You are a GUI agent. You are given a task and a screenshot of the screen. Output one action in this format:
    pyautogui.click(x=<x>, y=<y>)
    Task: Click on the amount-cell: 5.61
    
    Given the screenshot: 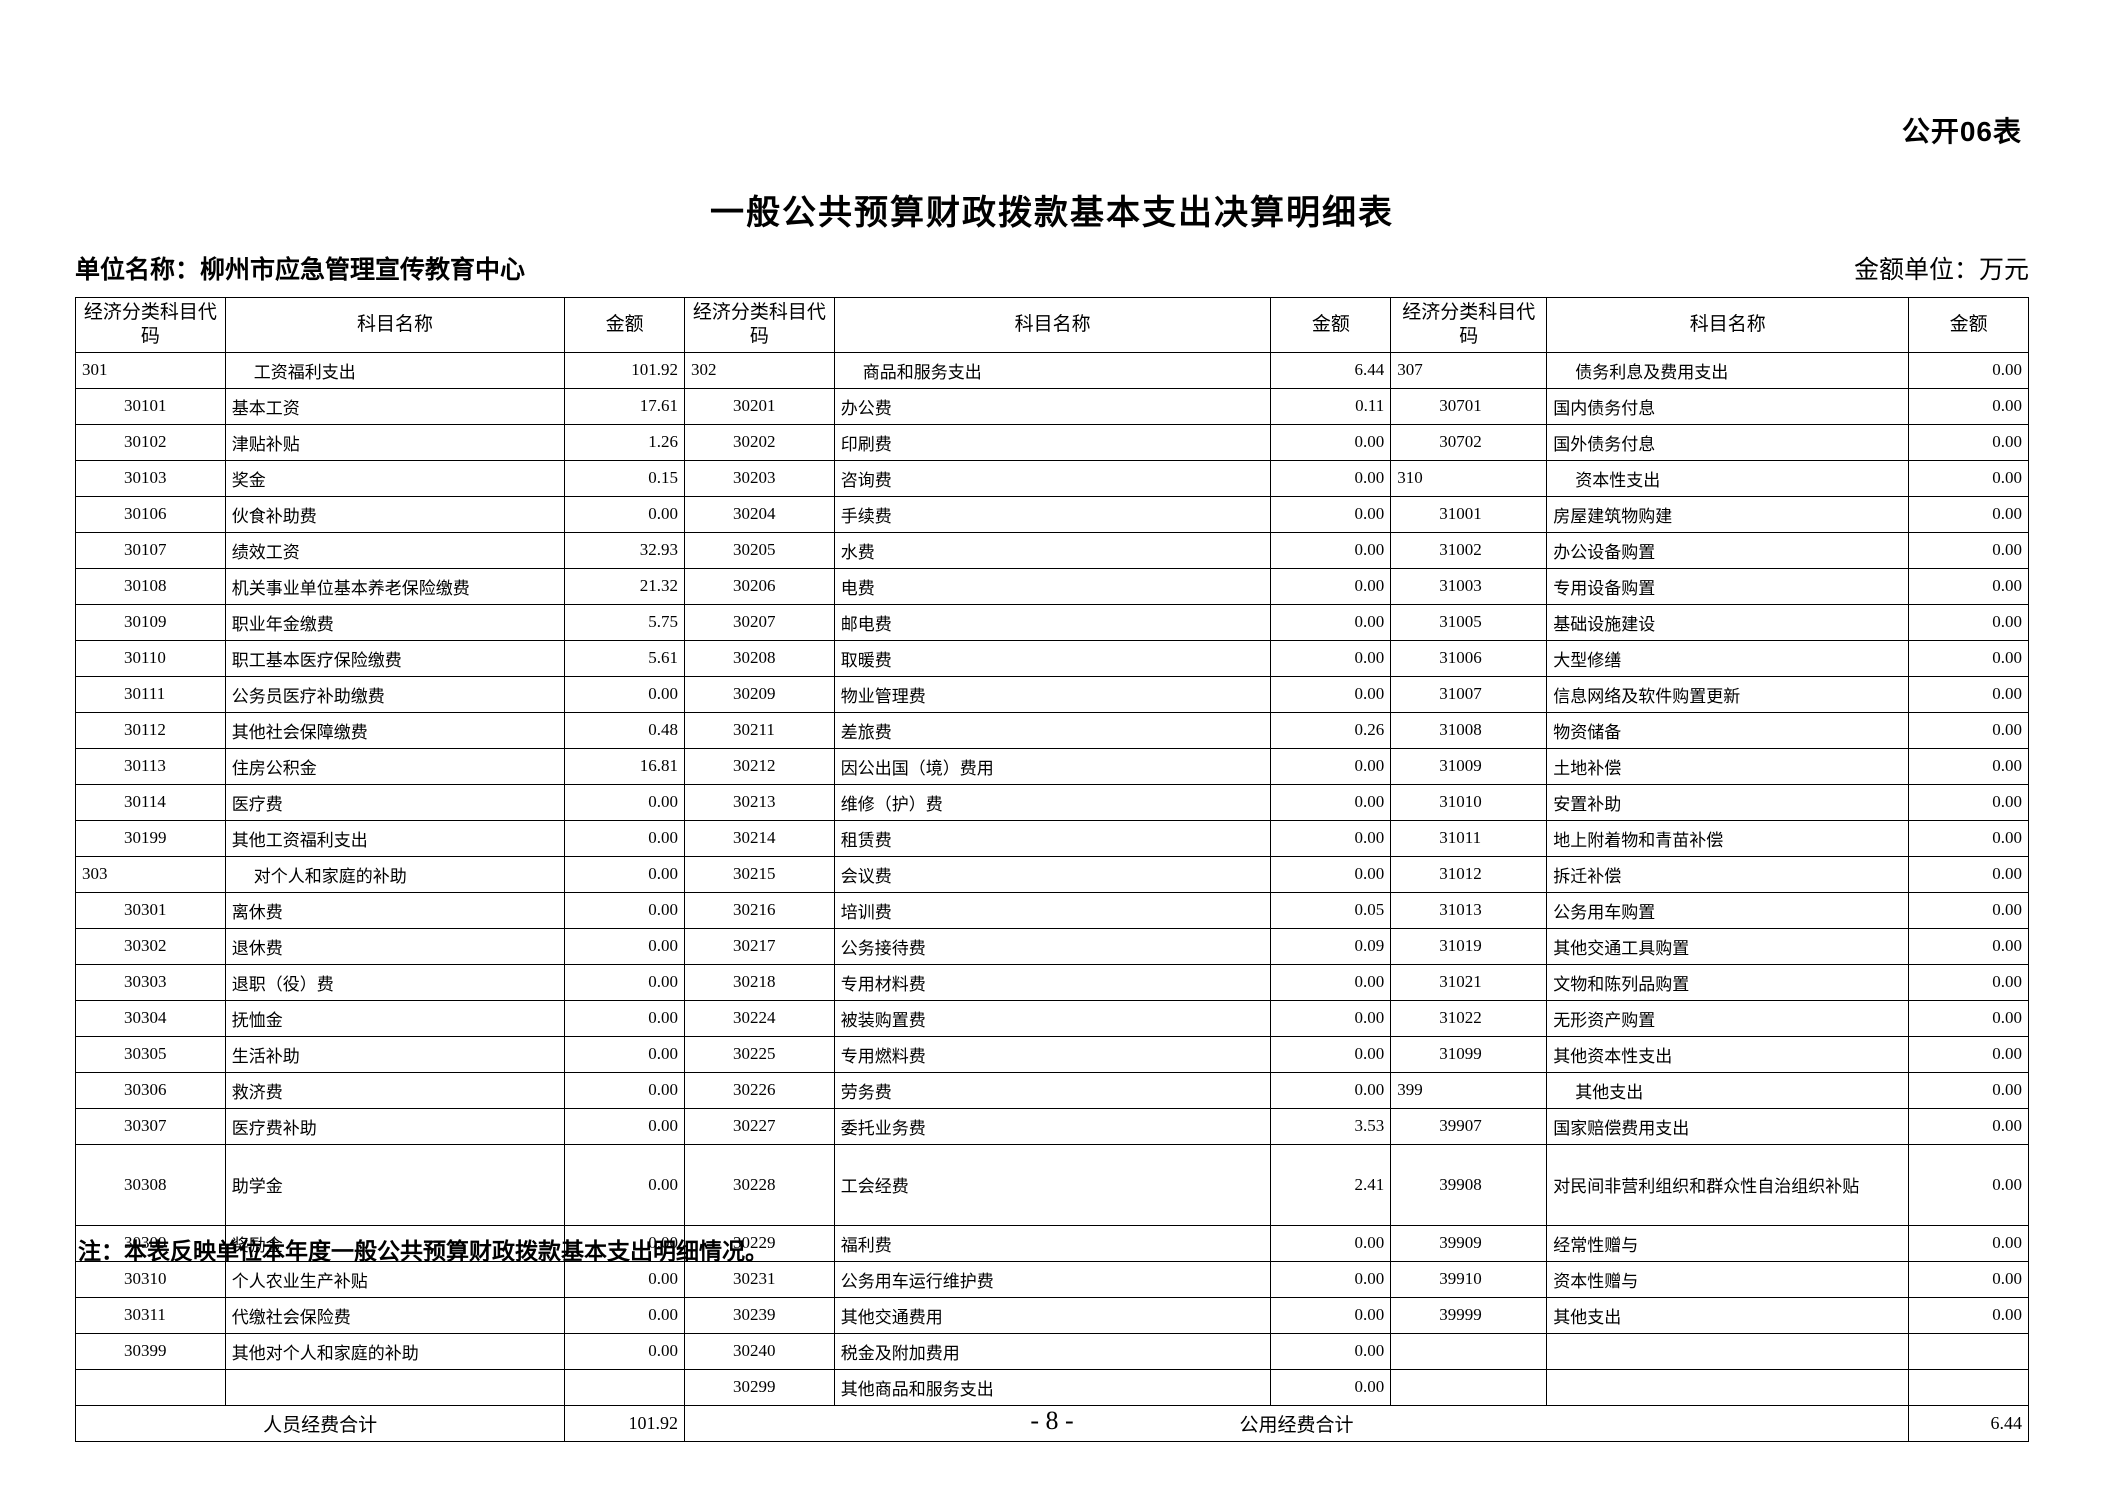 What is the action you would take?
    pyautogui.click(x=624, y=658)
    